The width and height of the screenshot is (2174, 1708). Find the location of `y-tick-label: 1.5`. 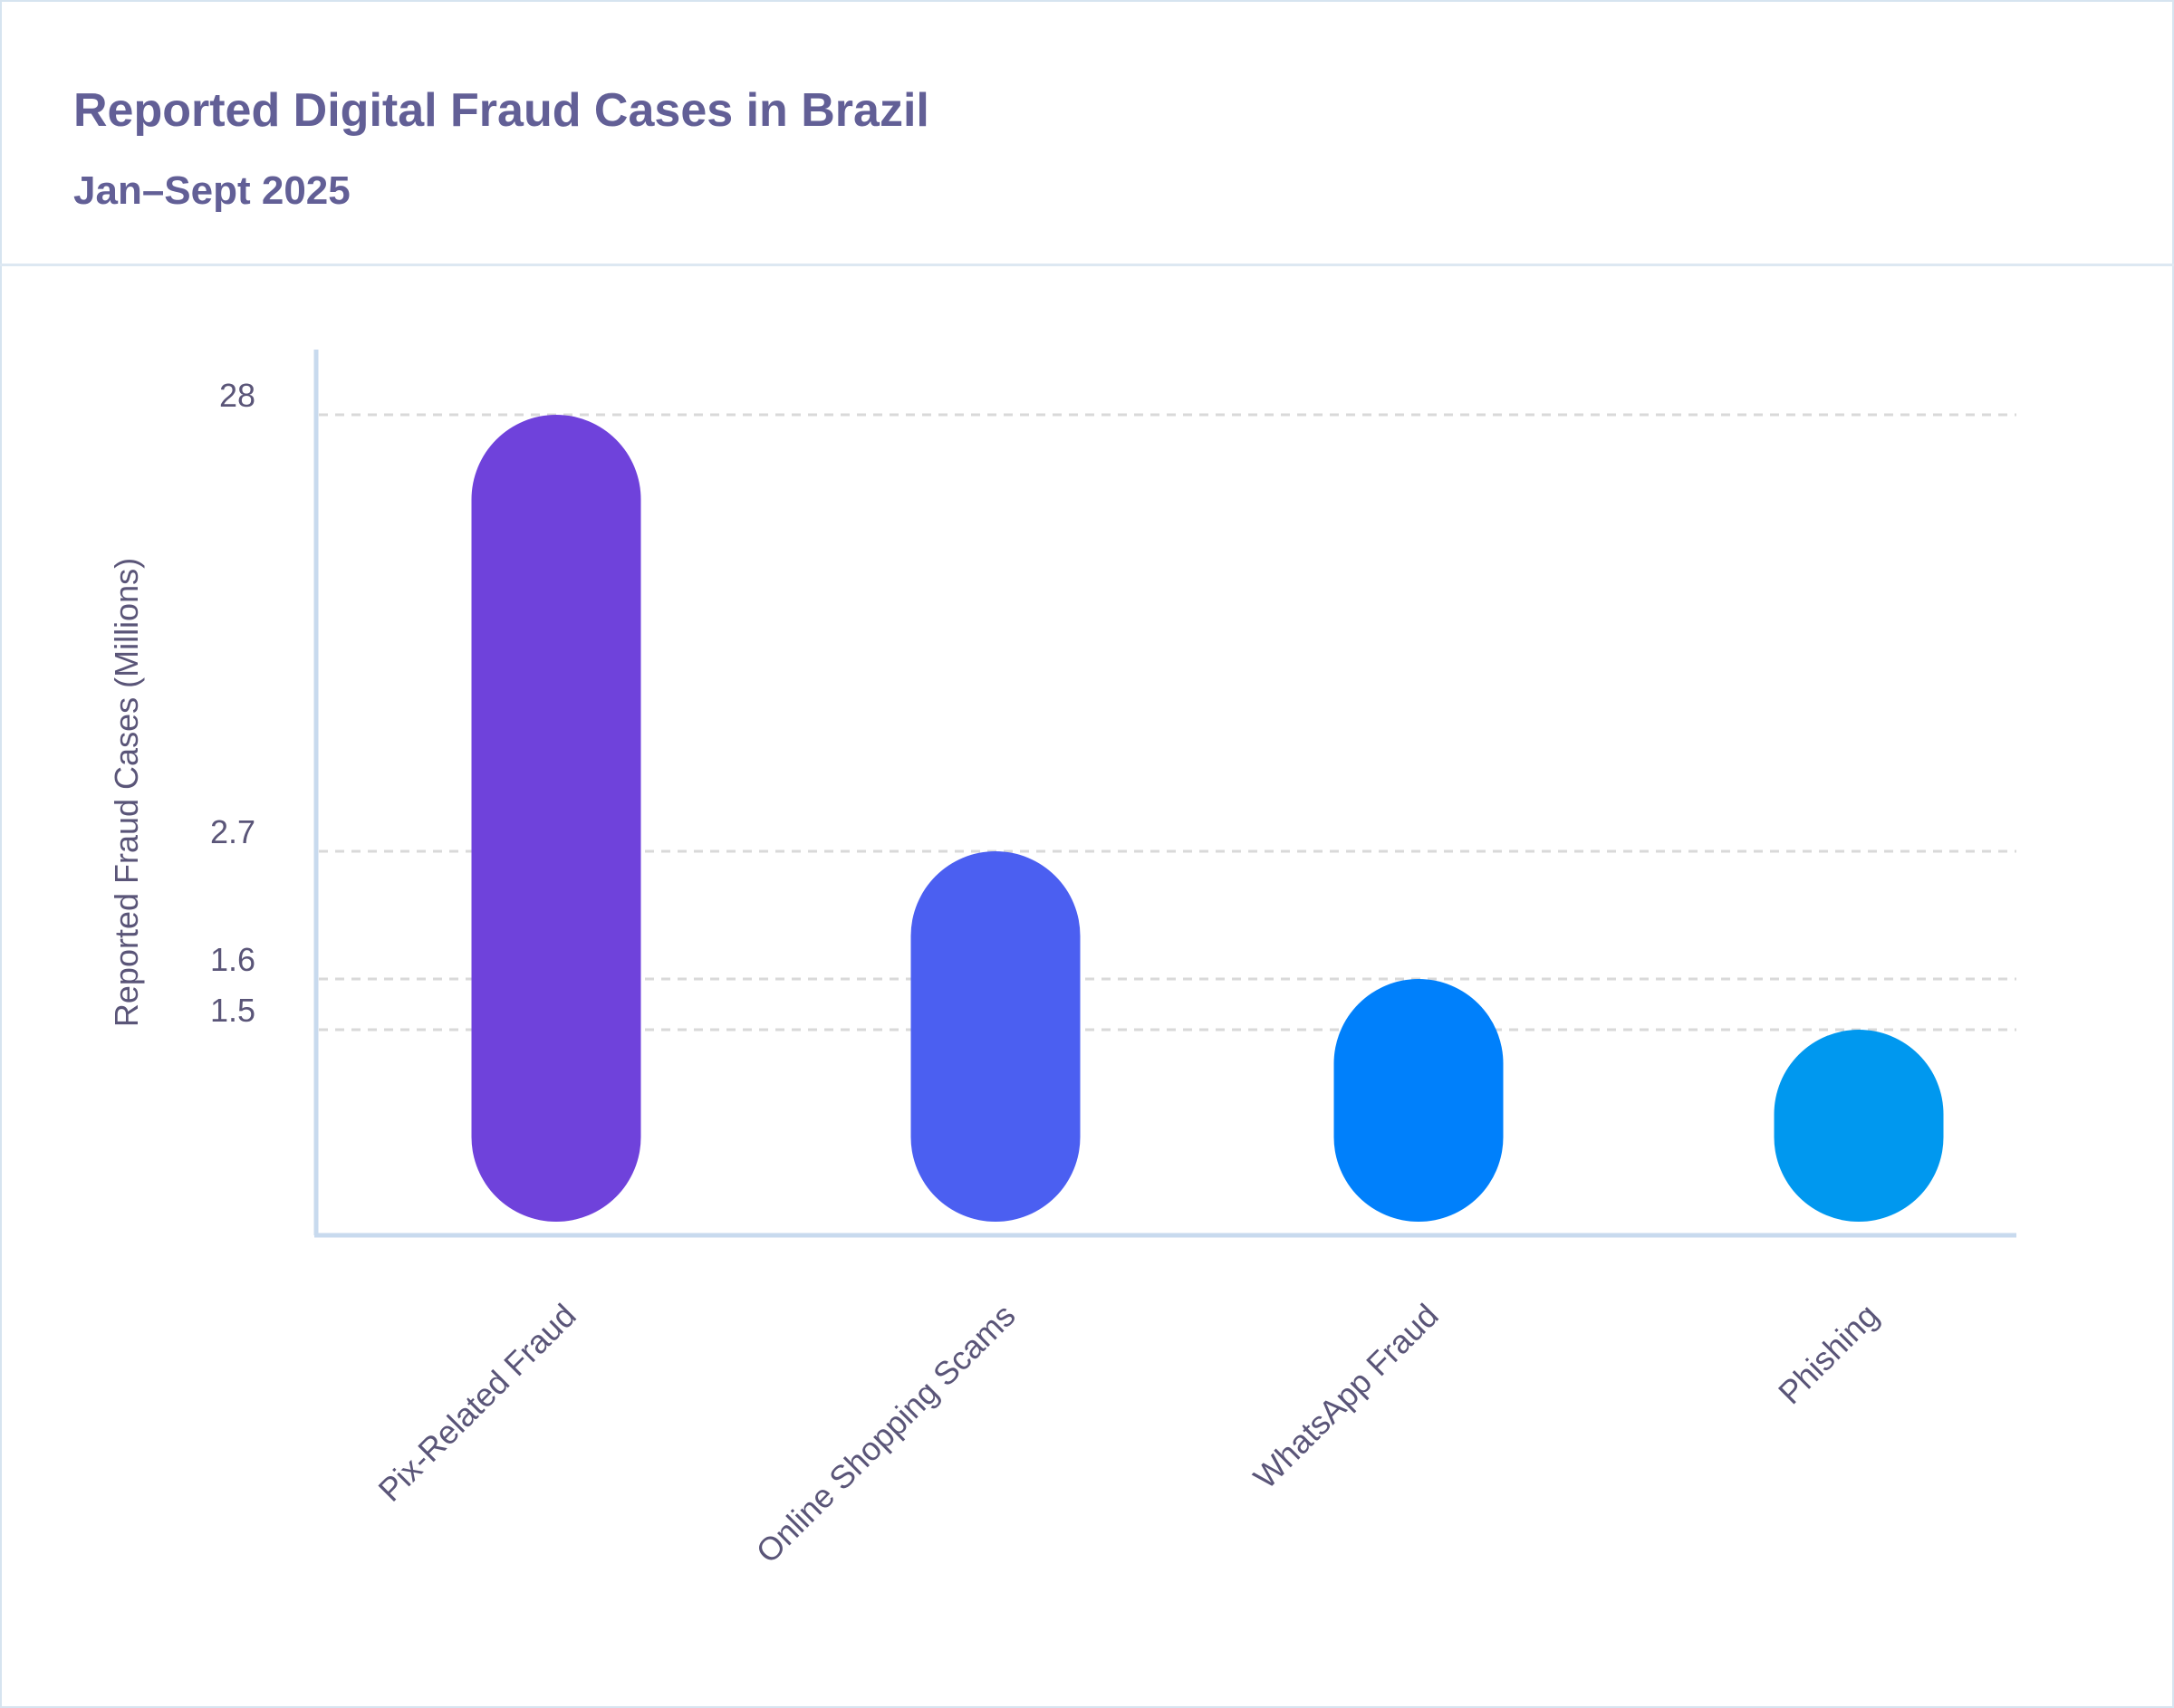

y-tick-label: 1.5 is located at coordinates (232, 1010).